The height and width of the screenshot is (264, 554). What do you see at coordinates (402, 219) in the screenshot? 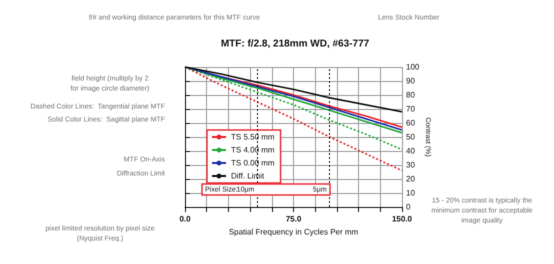
I see `x-tick-label: 150.0` at bounding box center [402, 219].